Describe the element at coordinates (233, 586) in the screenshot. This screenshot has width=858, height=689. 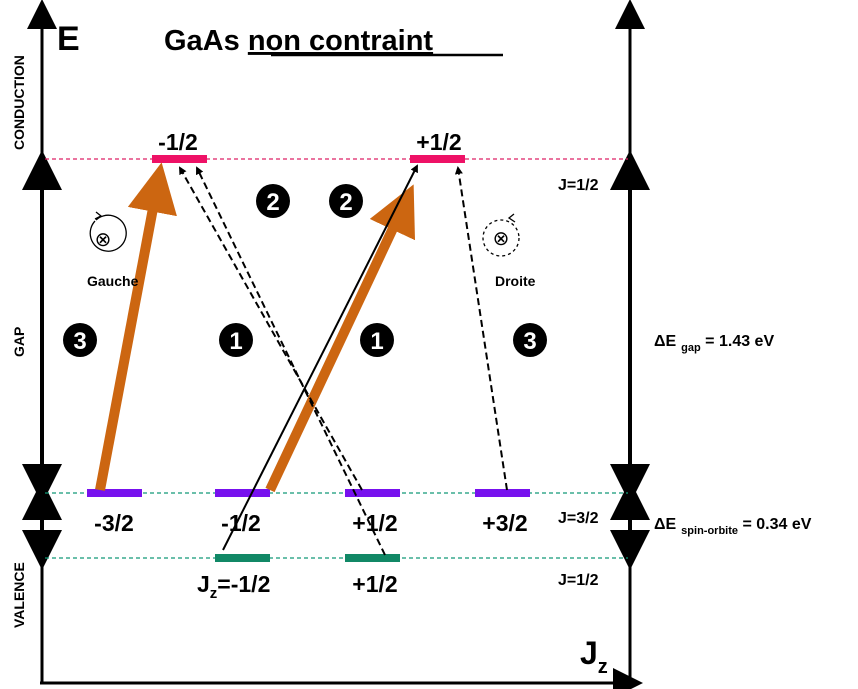
I see `so-level-label-minus: Jz=-1/2` at that location.